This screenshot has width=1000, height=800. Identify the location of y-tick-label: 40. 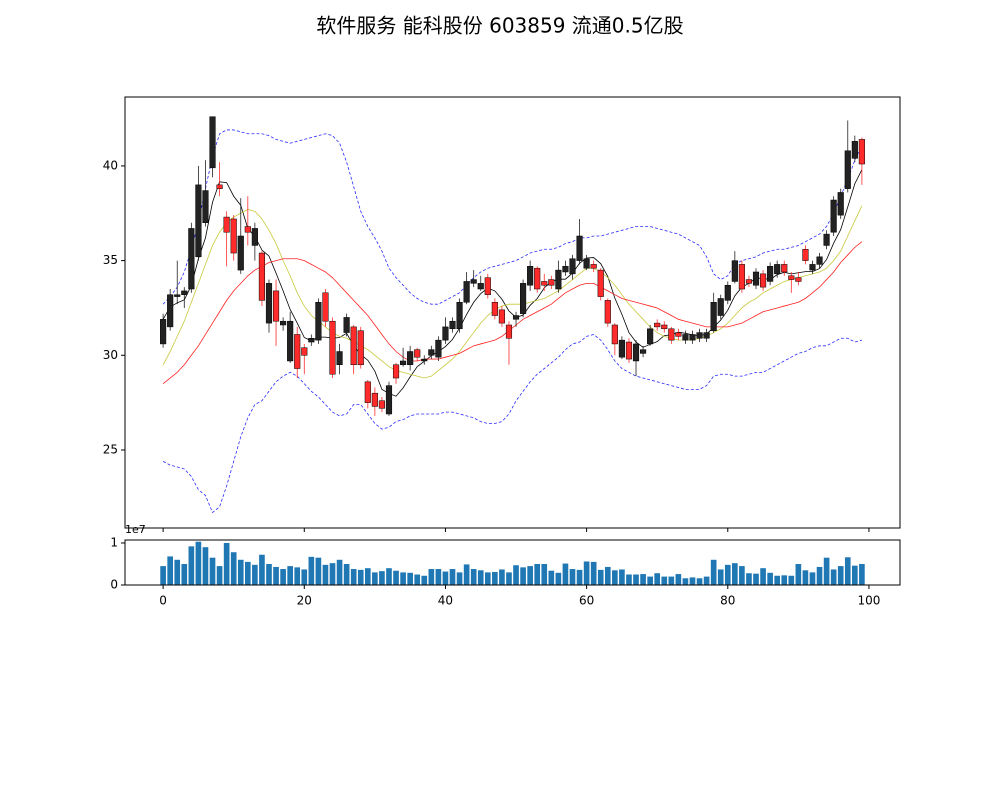
(110, 165).